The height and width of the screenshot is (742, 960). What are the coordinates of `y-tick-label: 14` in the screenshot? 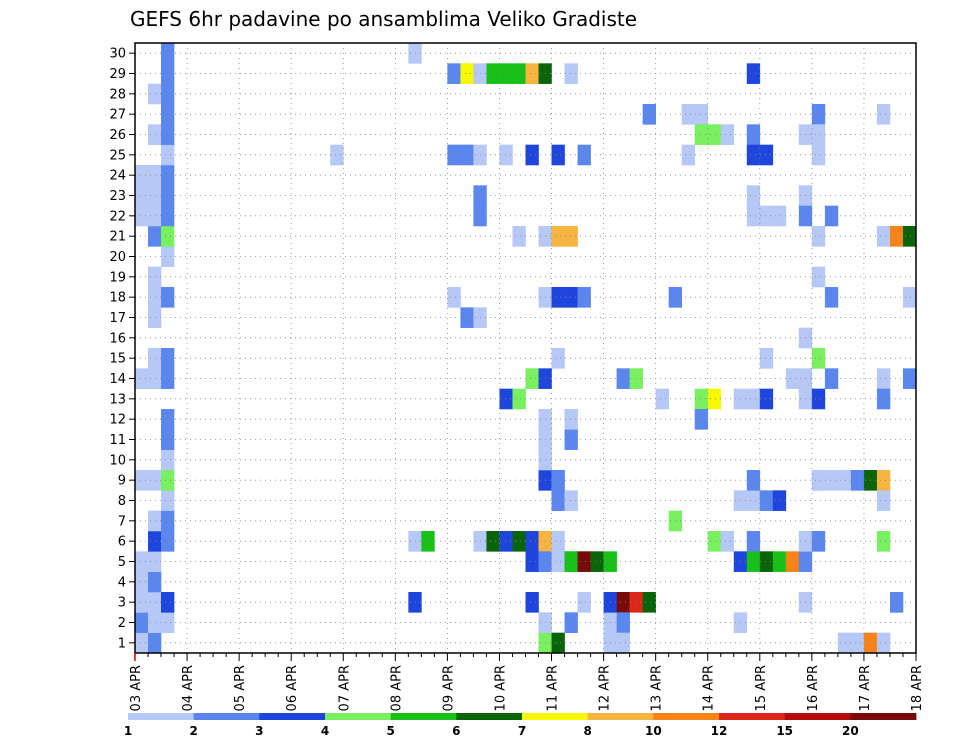 It's located at (117, 379).